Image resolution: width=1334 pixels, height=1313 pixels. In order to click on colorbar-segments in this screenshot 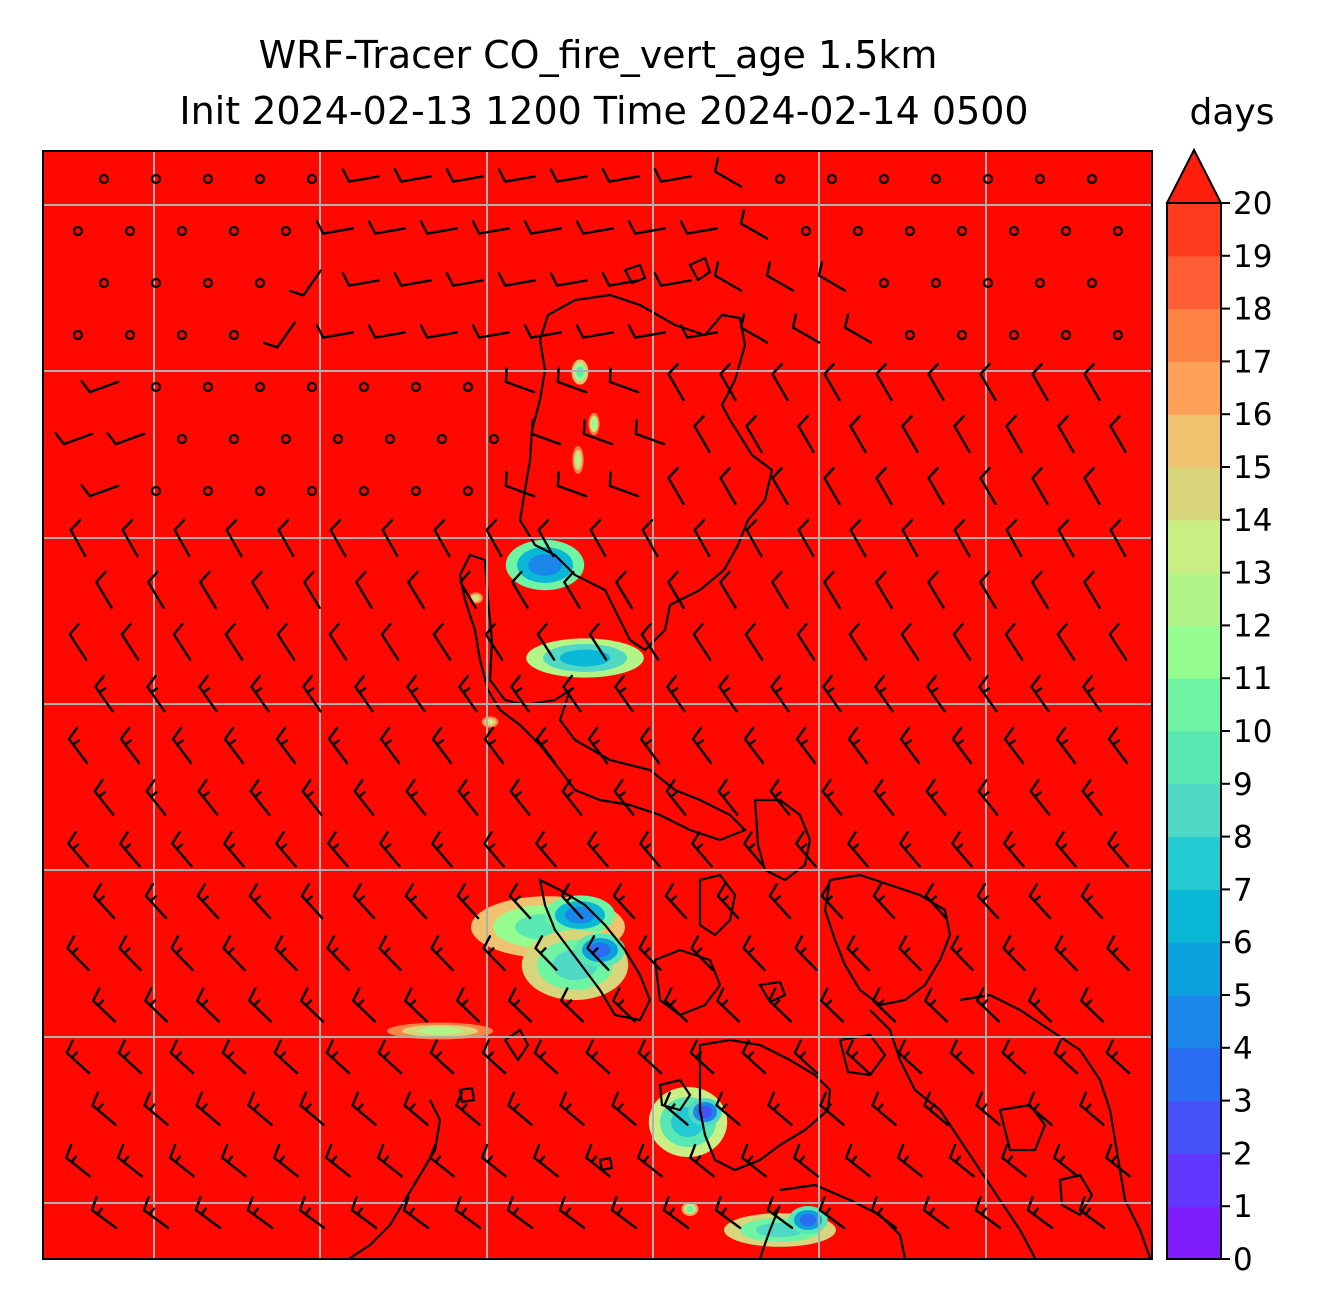, I will do `click(1194, 731)`.